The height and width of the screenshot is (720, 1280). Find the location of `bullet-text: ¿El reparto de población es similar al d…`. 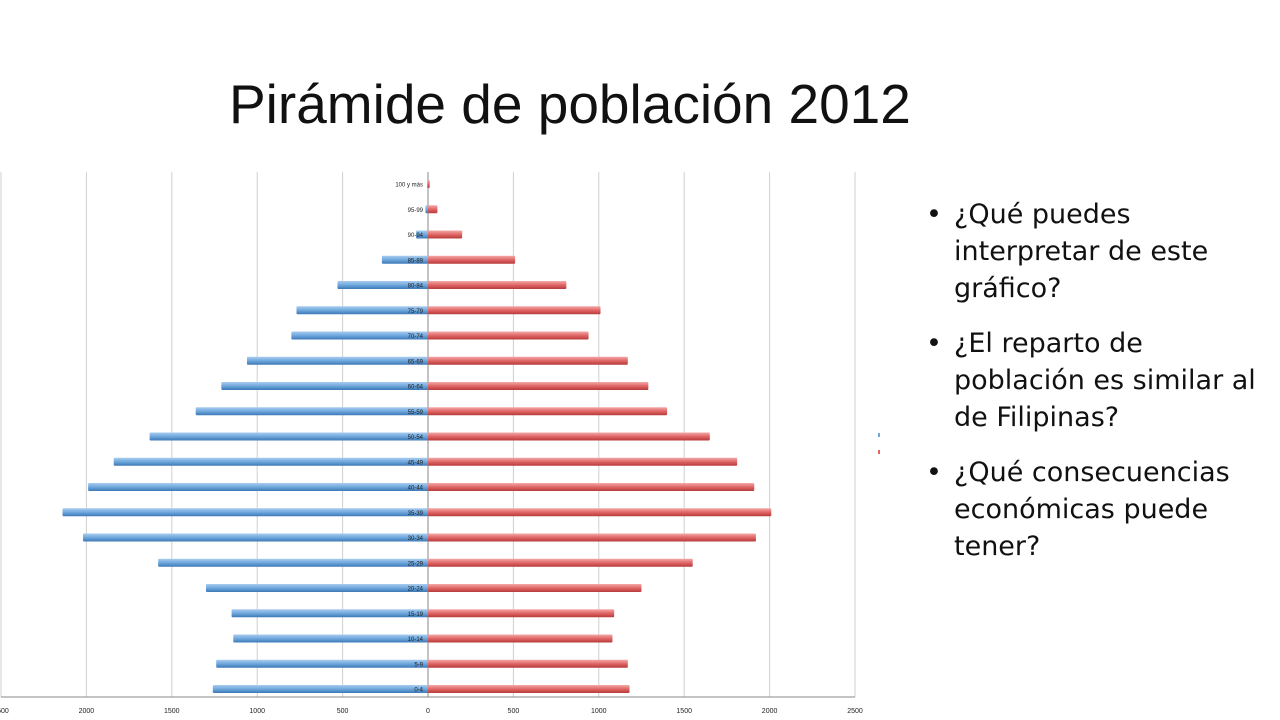

bullet-text: ¿El reparto de población es similar al d… is located at coordinates (1105, 380).